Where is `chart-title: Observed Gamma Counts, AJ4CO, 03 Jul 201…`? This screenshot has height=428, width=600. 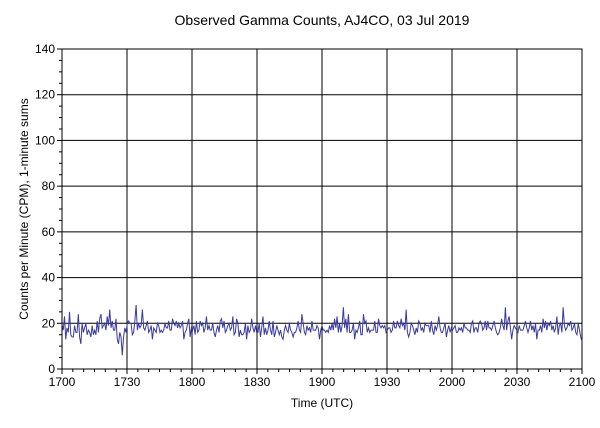
chart-title: Observed Gamma Counts, AJ4CO, 03 Jul 201… is located at coordinates (322, 20).